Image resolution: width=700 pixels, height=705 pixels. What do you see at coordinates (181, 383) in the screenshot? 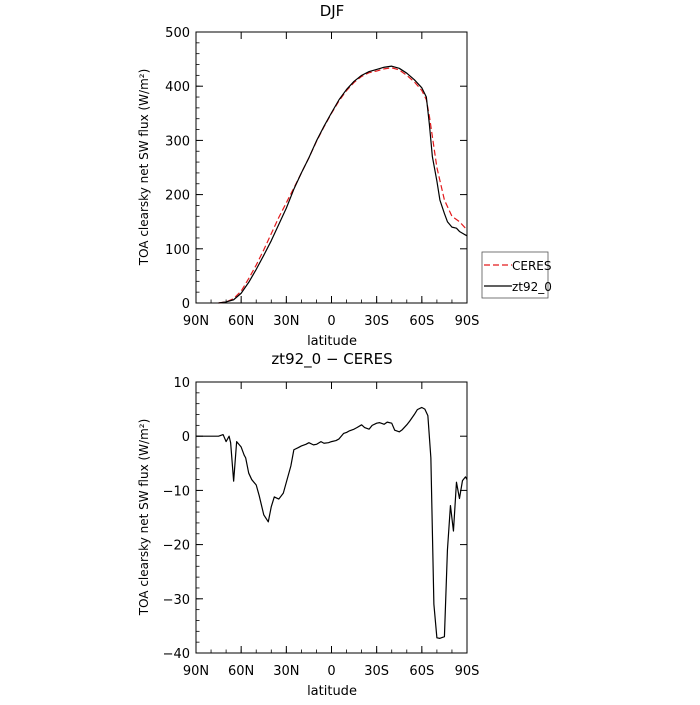
I see `bottom-chart-y-tick-label: 10` at bounding box center [181, 383].